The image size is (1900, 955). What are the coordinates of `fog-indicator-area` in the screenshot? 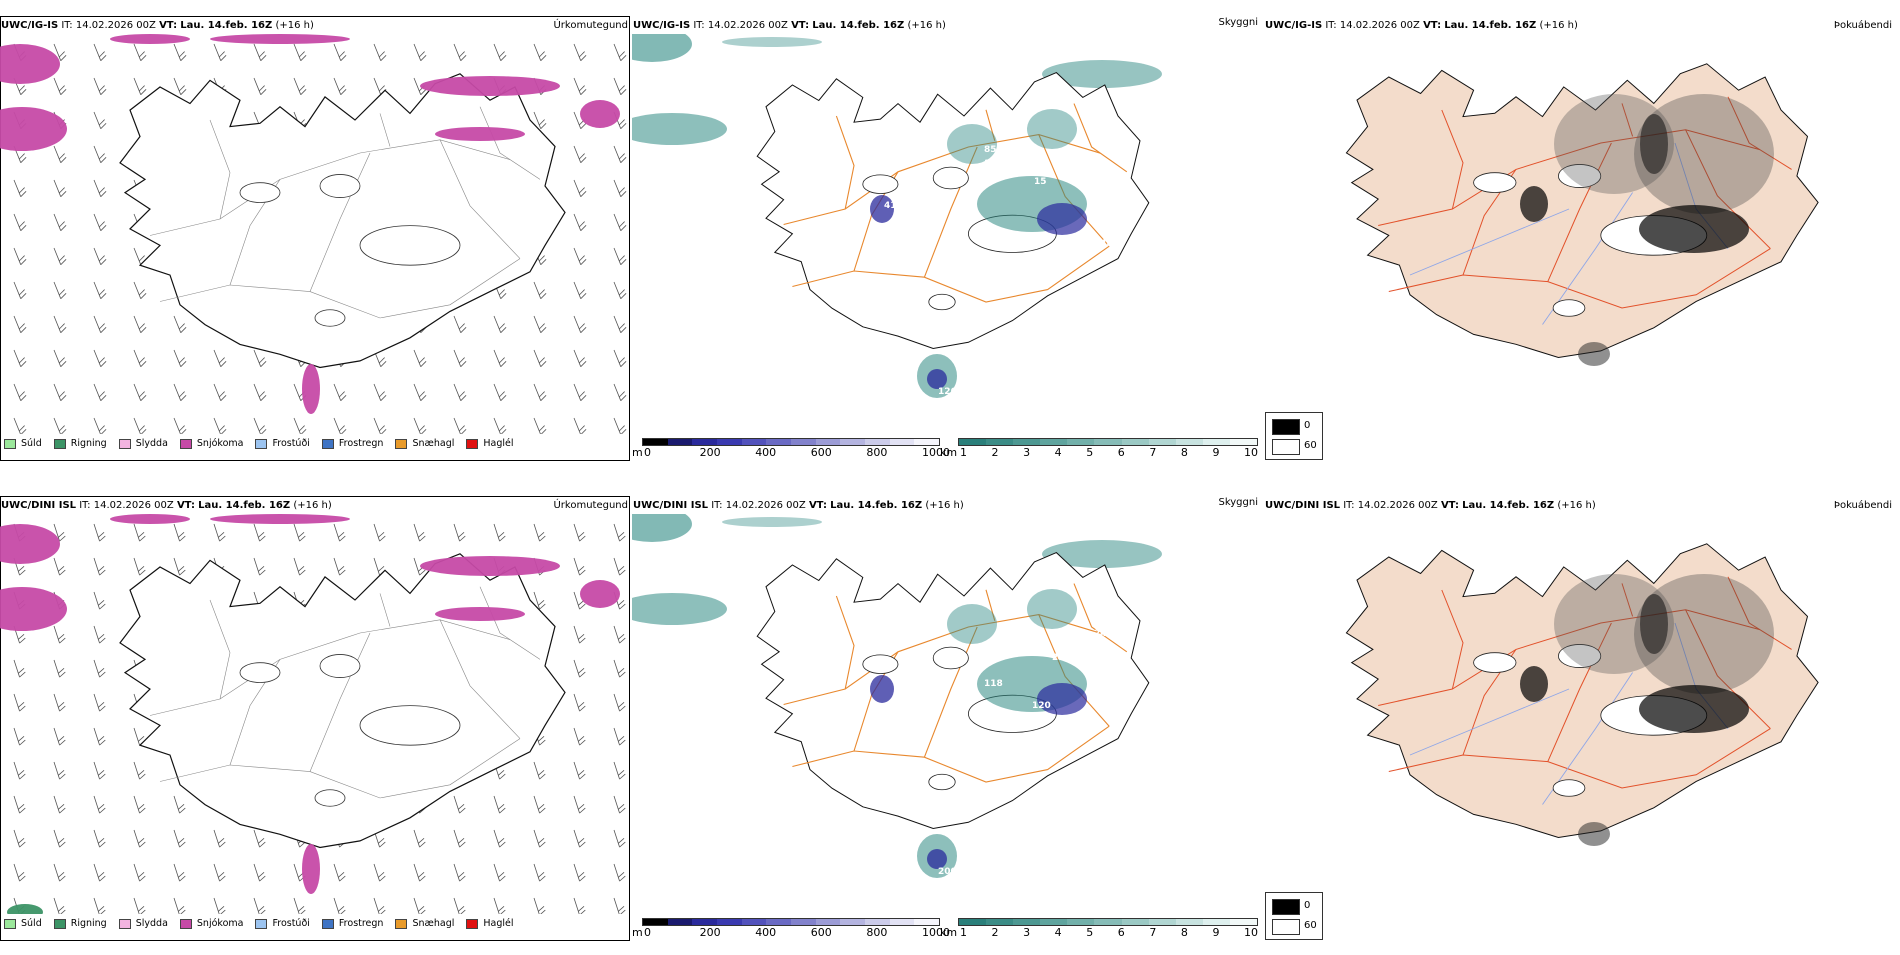 It's located at (1534, 684).